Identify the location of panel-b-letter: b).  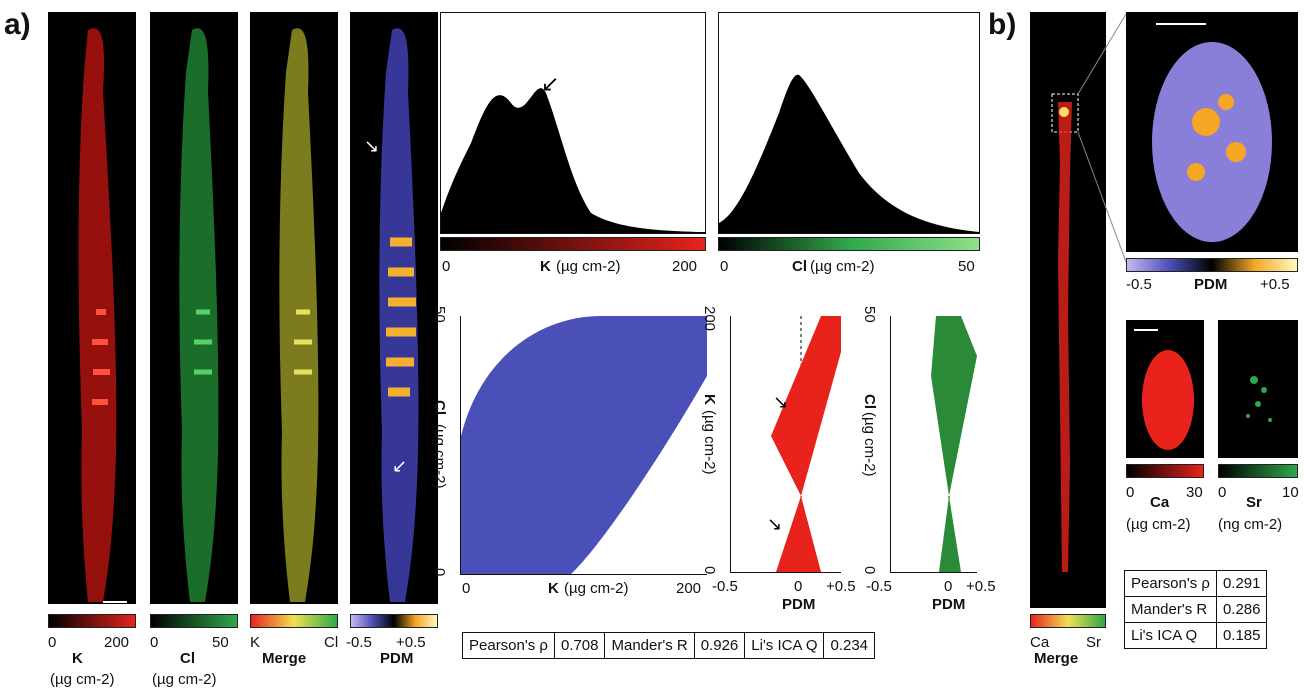
(1002, 24).